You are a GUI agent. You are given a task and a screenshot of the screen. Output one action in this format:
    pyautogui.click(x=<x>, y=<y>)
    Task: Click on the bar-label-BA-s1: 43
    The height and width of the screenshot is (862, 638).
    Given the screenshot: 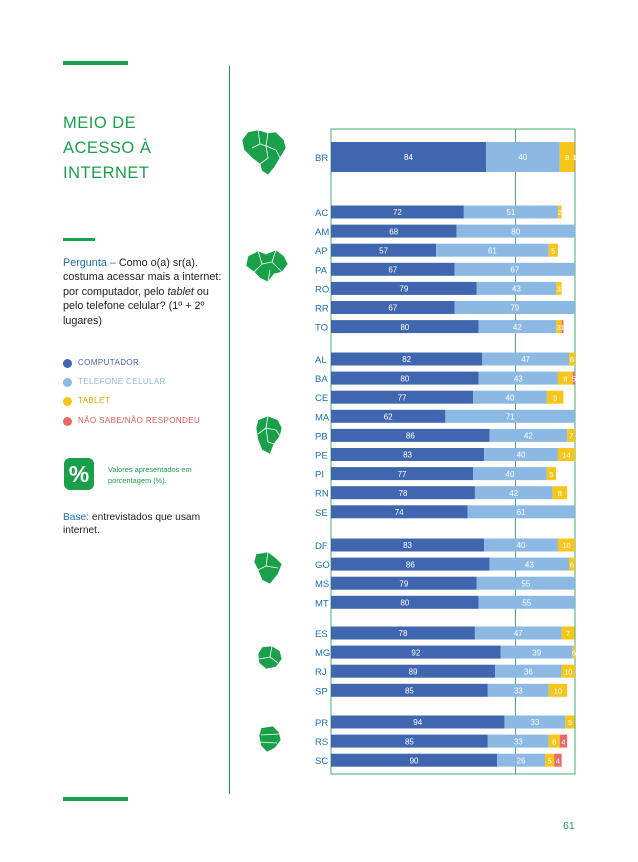 What is the action you would take?
    pyautogui.click(x=518, y=378)
    